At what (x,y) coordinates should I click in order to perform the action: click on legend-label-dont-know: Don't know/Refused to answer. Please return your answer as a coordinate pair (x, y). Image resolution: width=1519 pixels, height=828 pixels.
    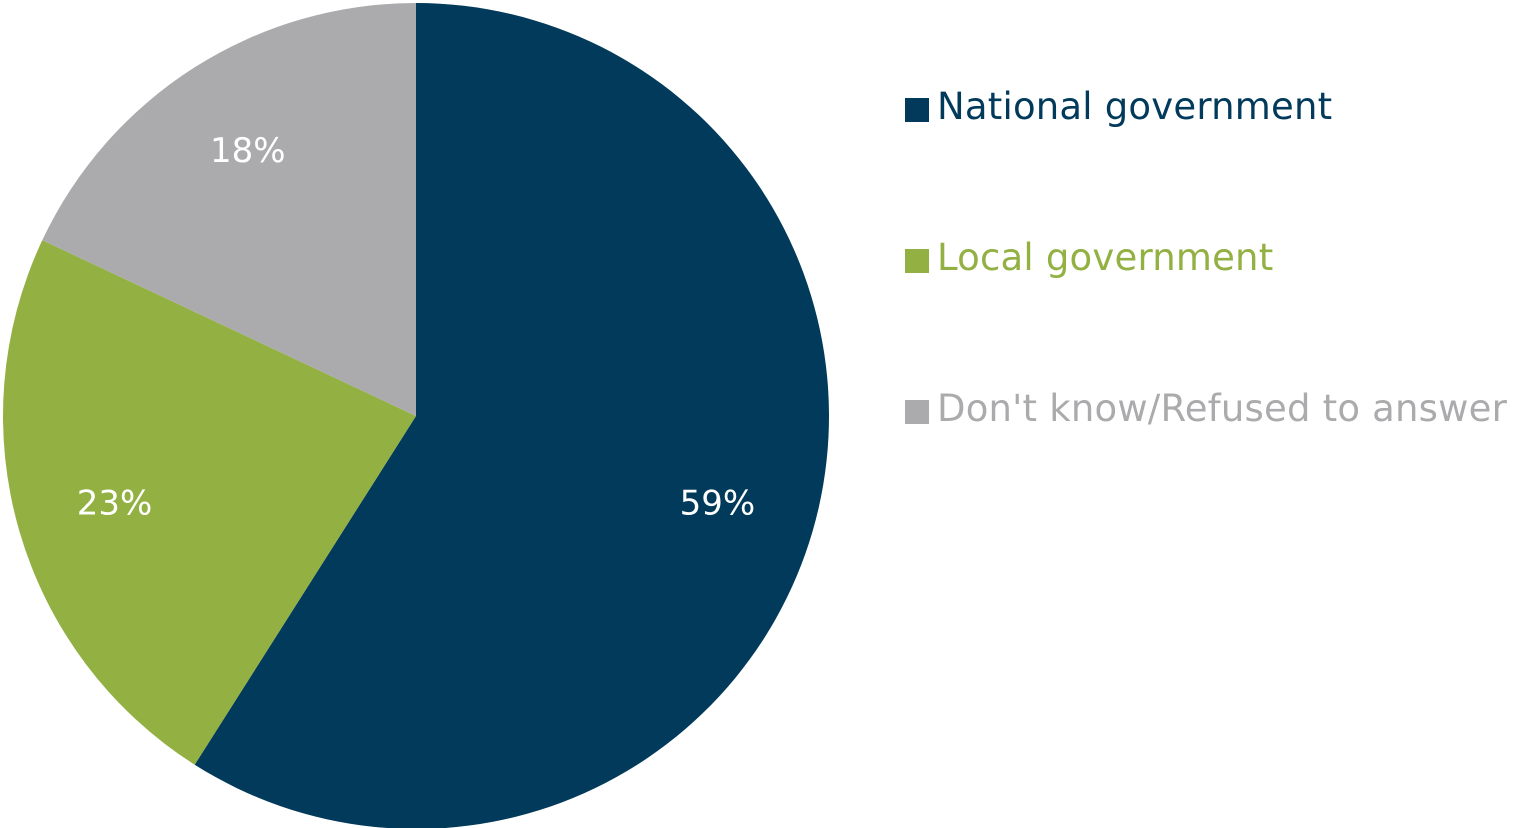
    Looking at the image, I should click on (1222, 408).